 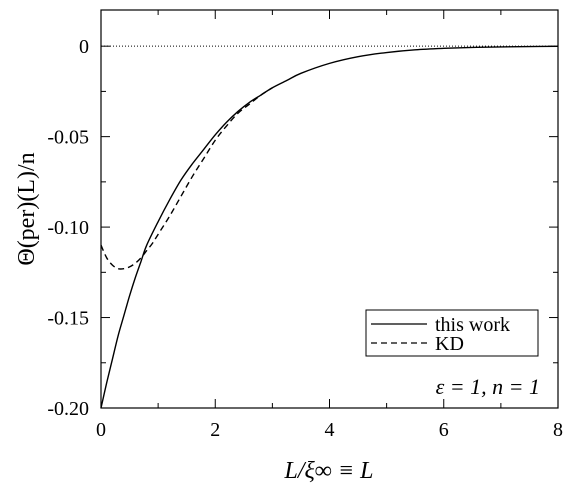 What do you see at coordinates (27, 208) in the screenshot?
I see `y-axis-label: Θ(per)(L)/n` at bounding box center [27, 208].